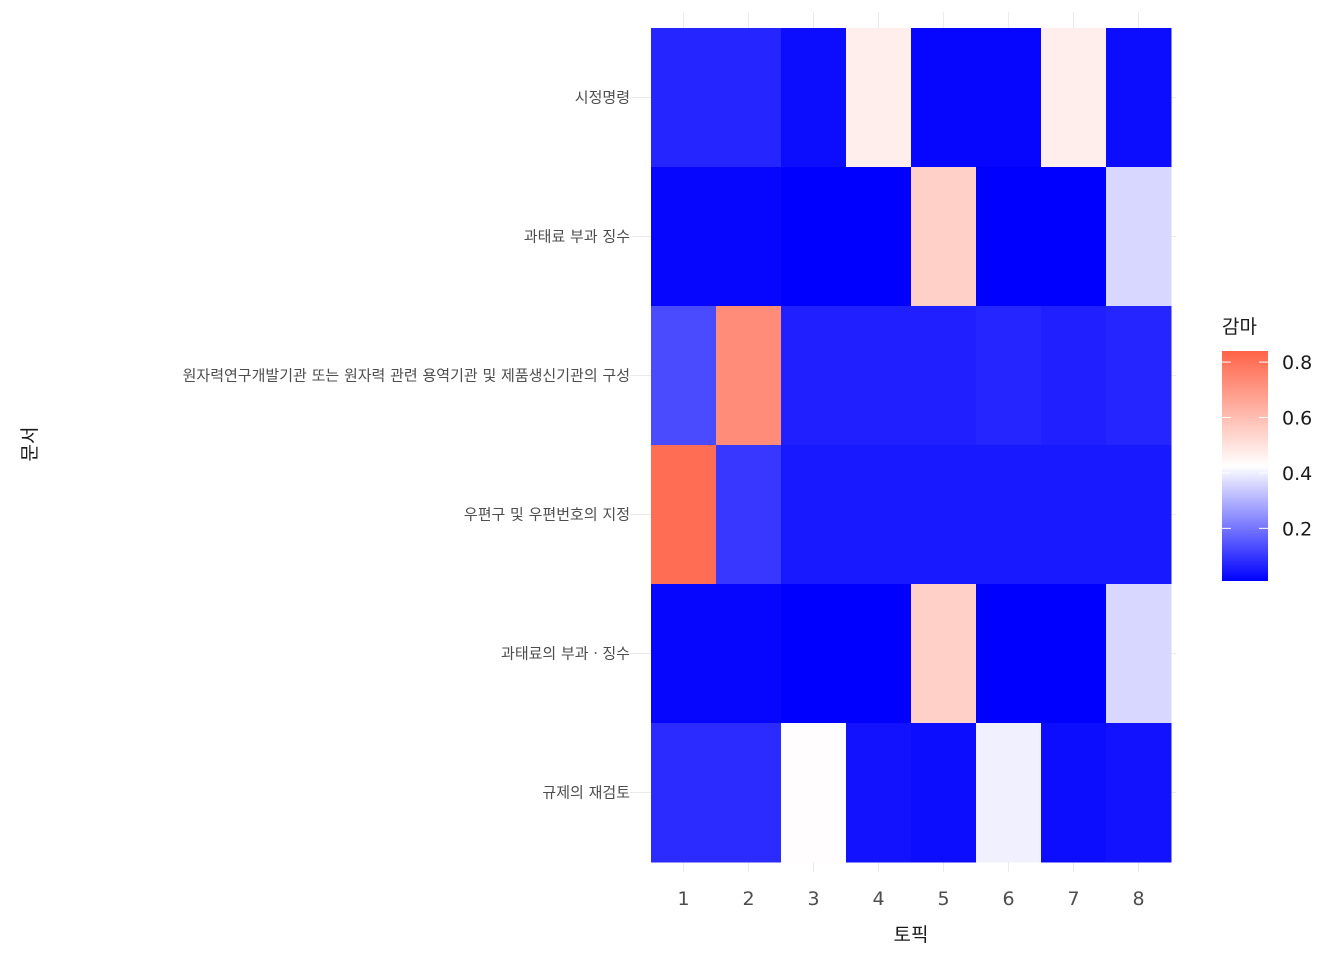  Describe the element at coordinates (602, 98) in the screenshot. I see `y-tick-label: 시정명령` at that location.